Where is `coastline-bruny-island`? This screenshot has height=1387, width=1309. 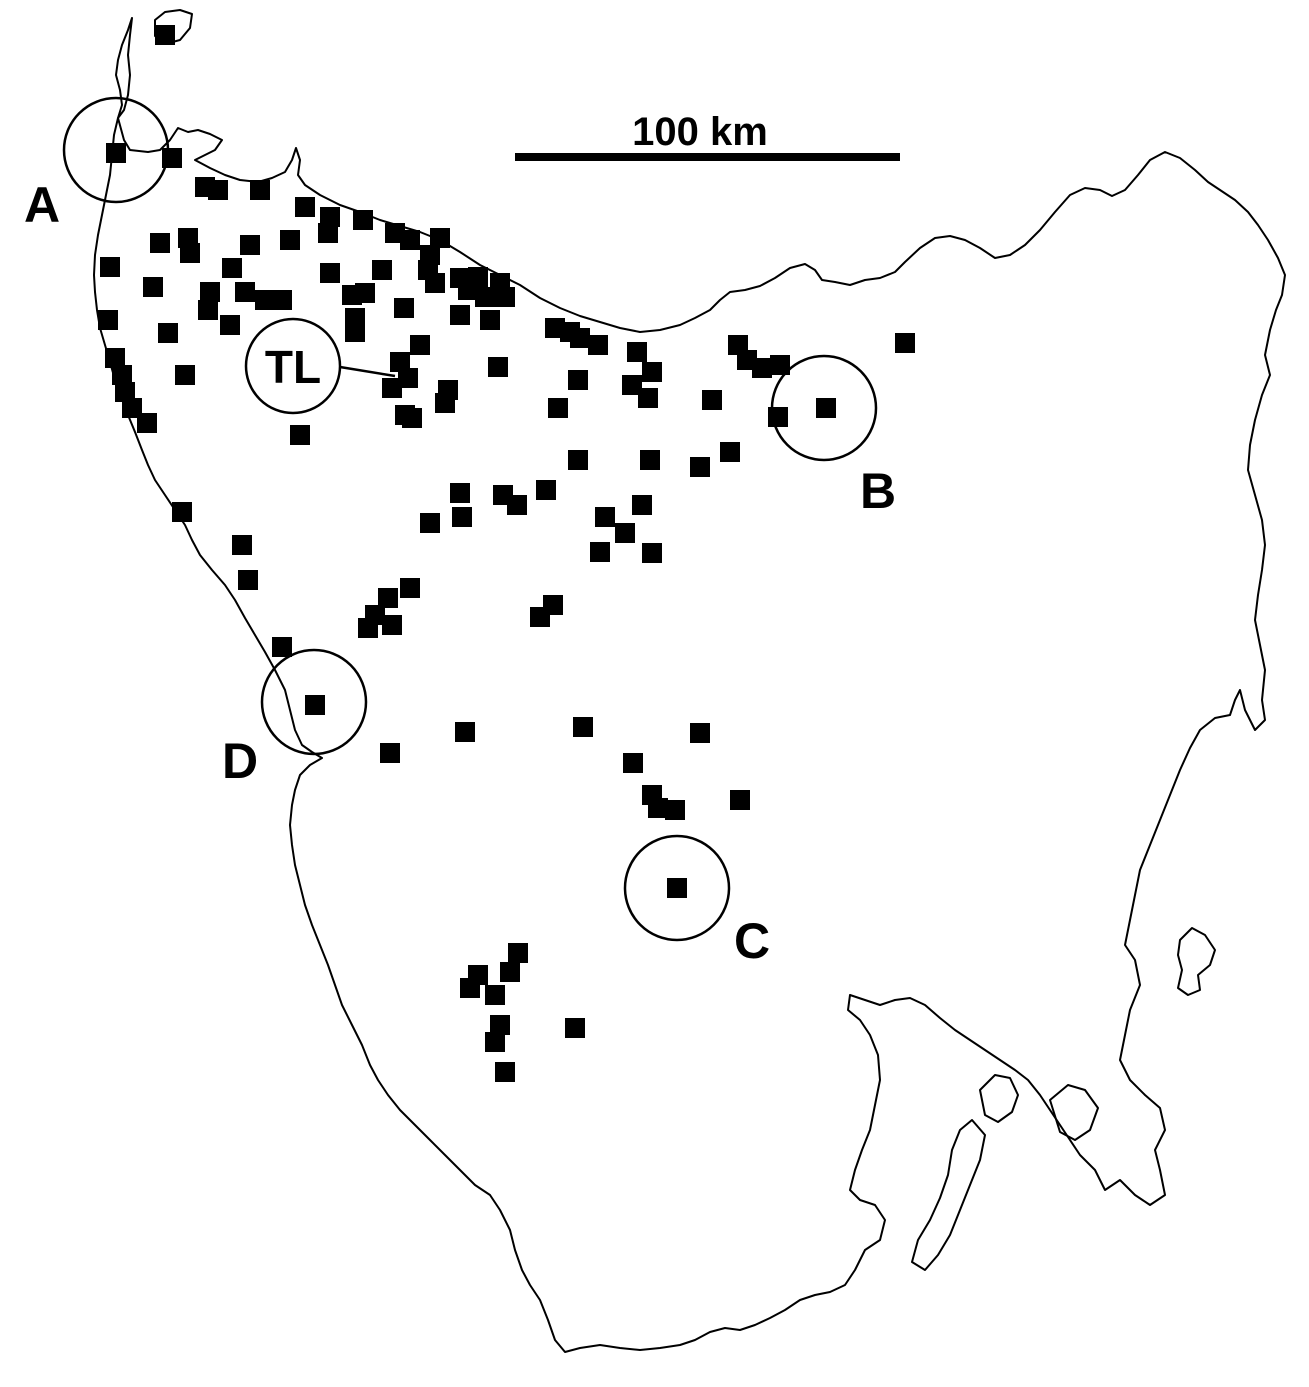 coastline-bruny-island is located at coordinates (948, 1195).